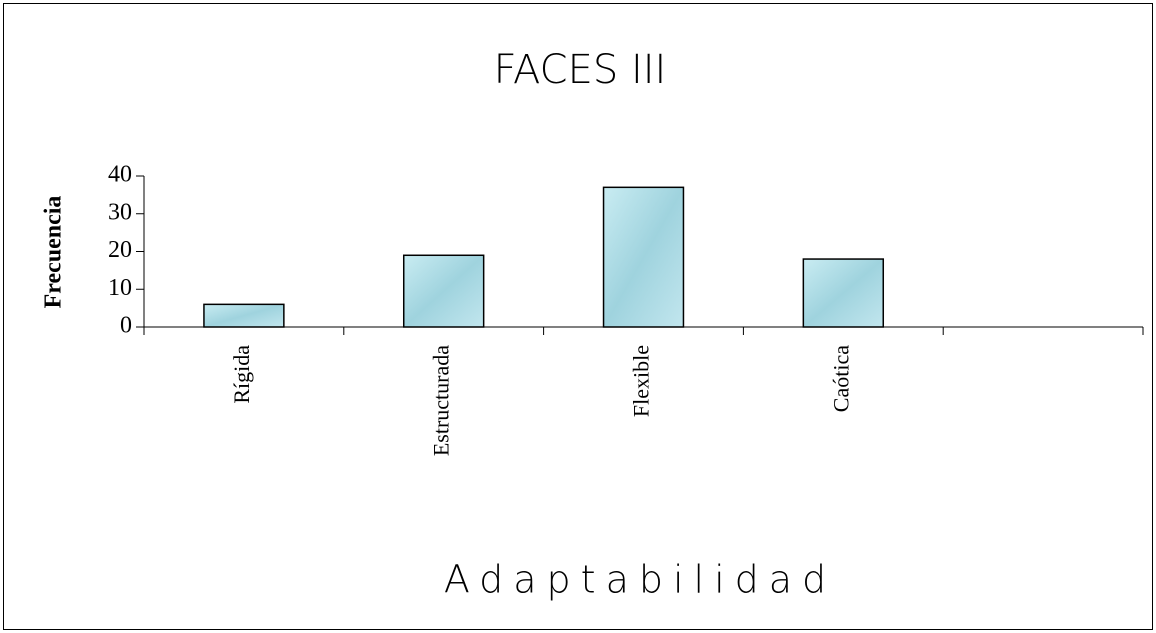 The height and width of the screenshot is (633, 1156). What do you see at coordinates (241, 374) in the screenshot?
I see `x-tick-label: Rígida` at bounding box center [241, 374].